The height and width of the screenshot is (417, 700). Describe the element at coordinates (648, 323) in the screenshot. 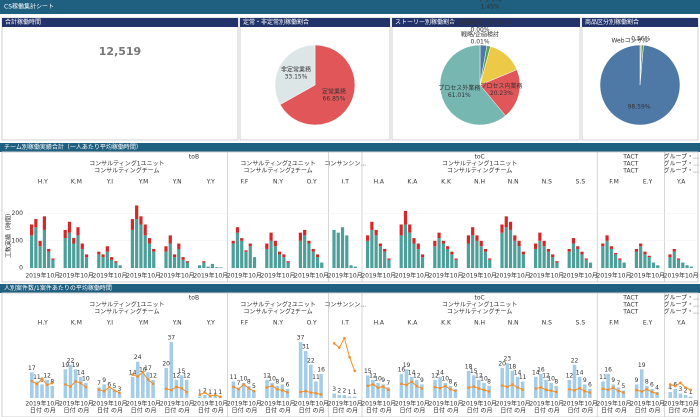

I see `member-name: E.Y` at that location.